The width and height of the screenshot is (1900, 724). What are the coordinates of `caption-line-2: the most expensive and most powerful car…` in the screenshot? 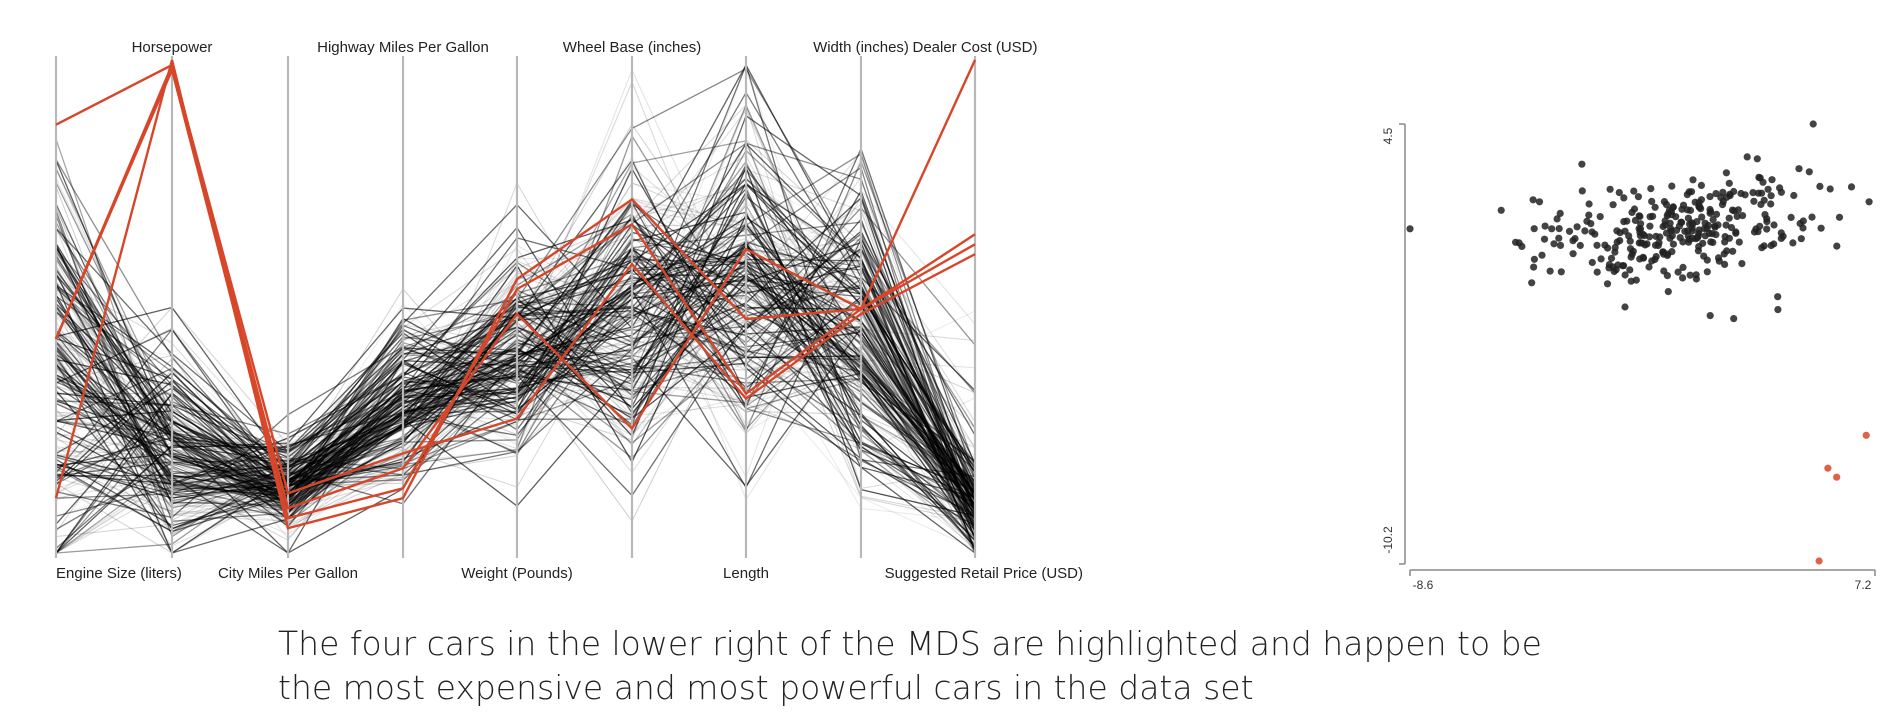 It's located at (766, 687).